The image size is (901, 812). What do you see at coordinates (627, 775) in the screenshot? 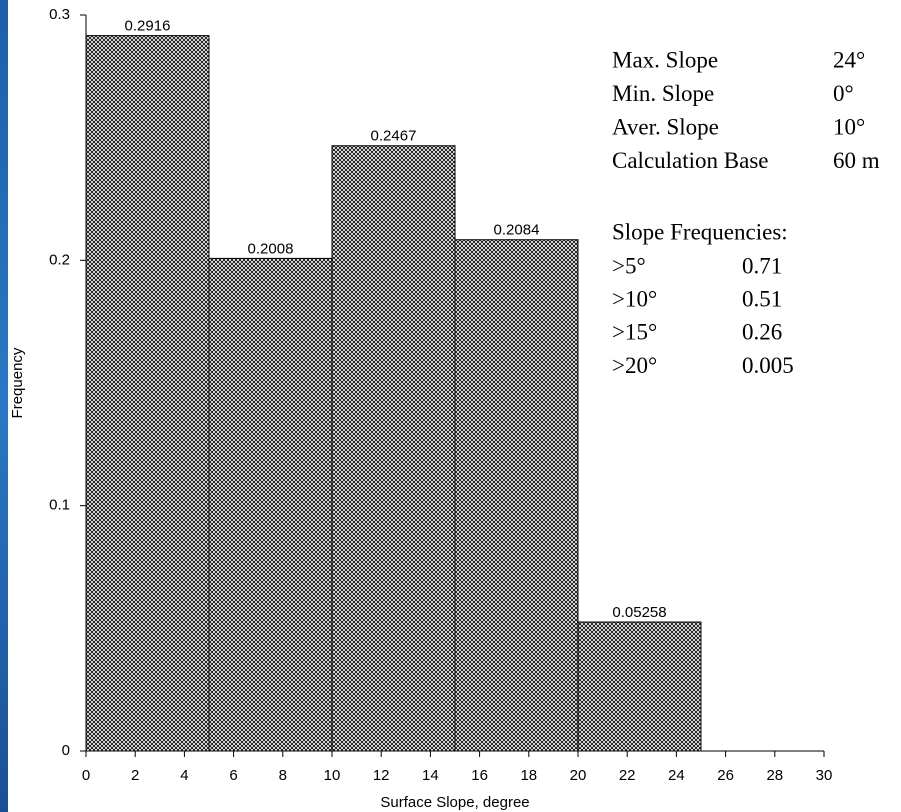
I see `x-tick-label: 22` at bounding box center [627, 775].